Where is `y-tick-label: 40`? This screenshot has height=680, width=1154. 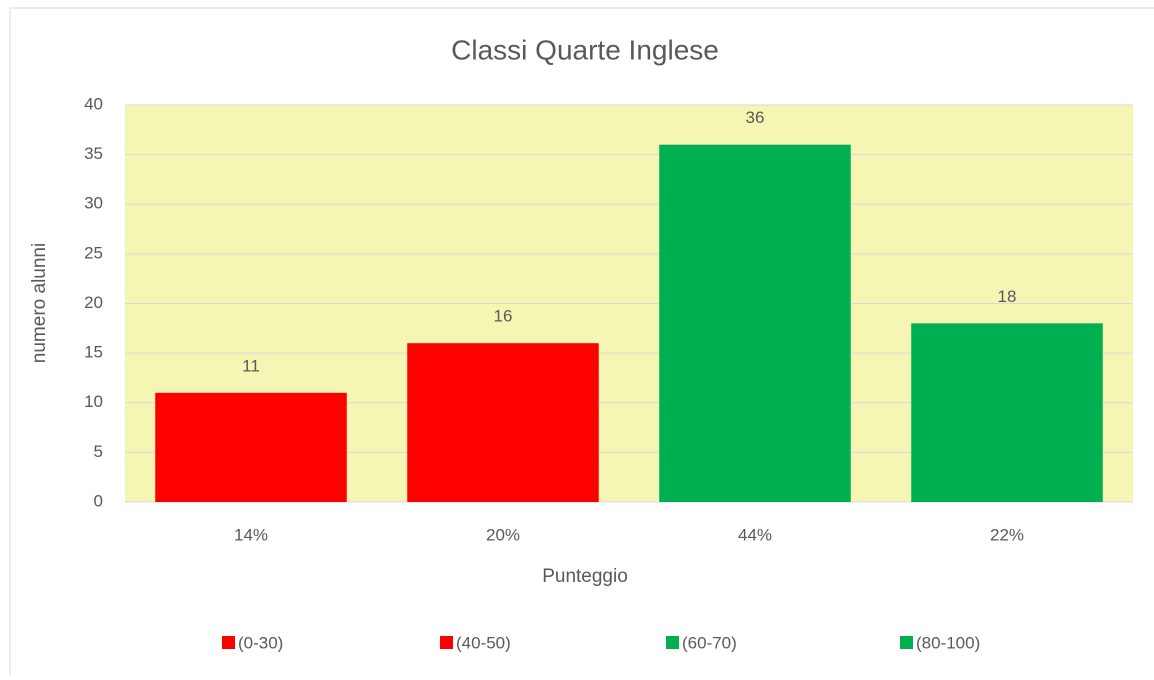 y-tick-label: 40 is located at coordinates (93, 103).